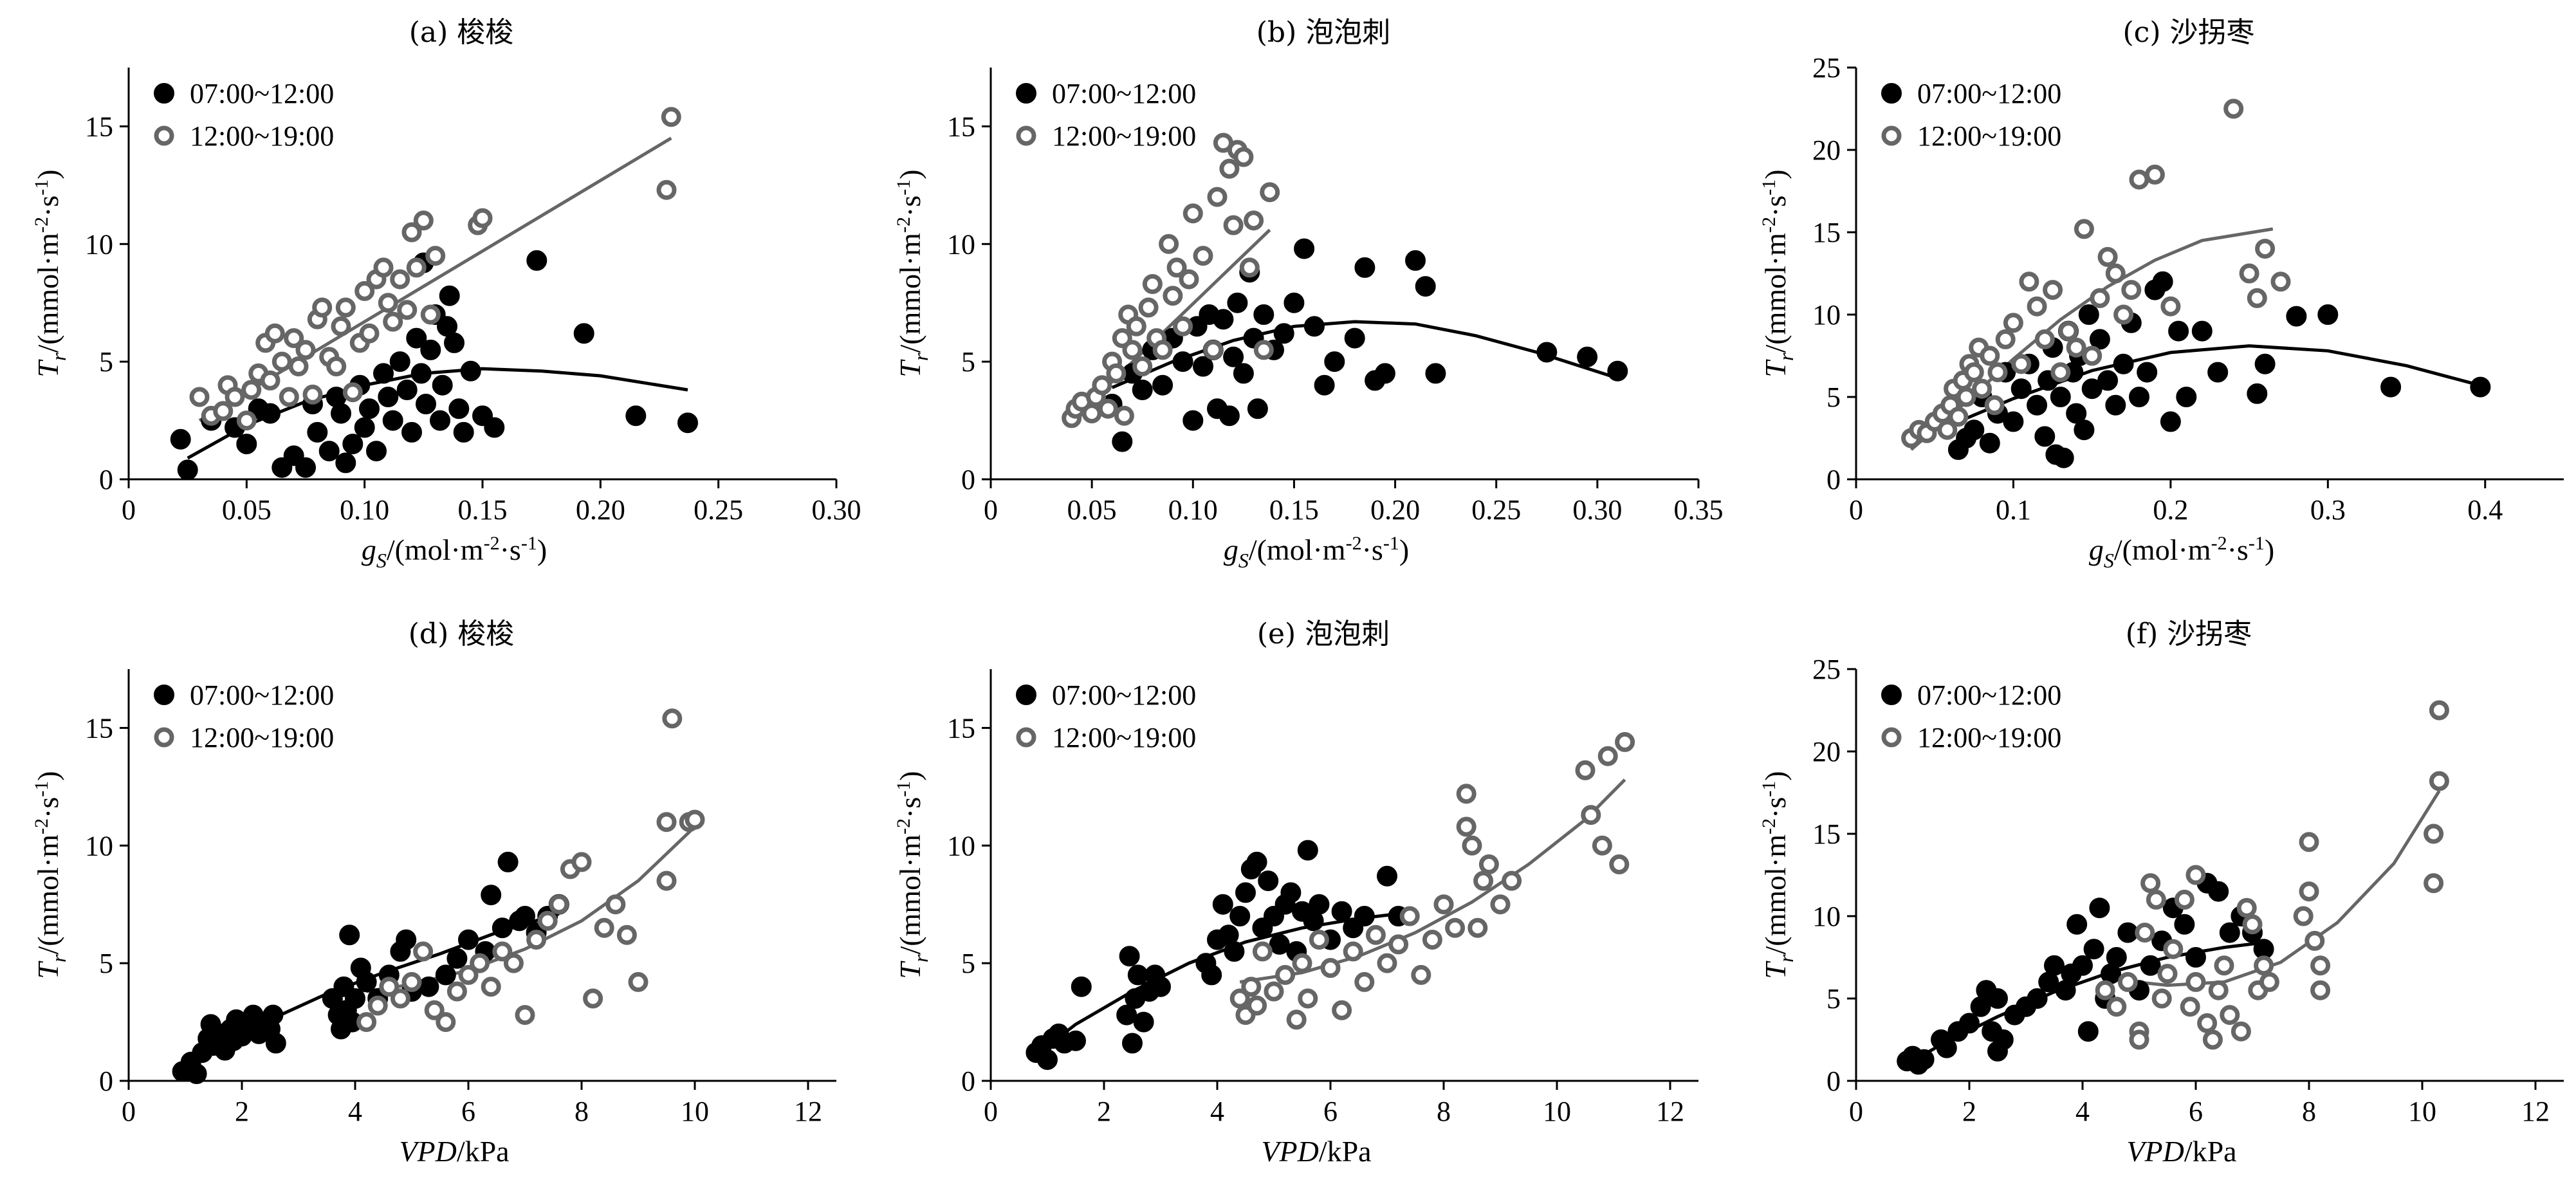 The width and height of the screenshot is (2576, 1187). What do you see at coordinates (2269, 549) in the screenshot?
I see `x-axis-label-part: )` at bounding box center [2269, 549].